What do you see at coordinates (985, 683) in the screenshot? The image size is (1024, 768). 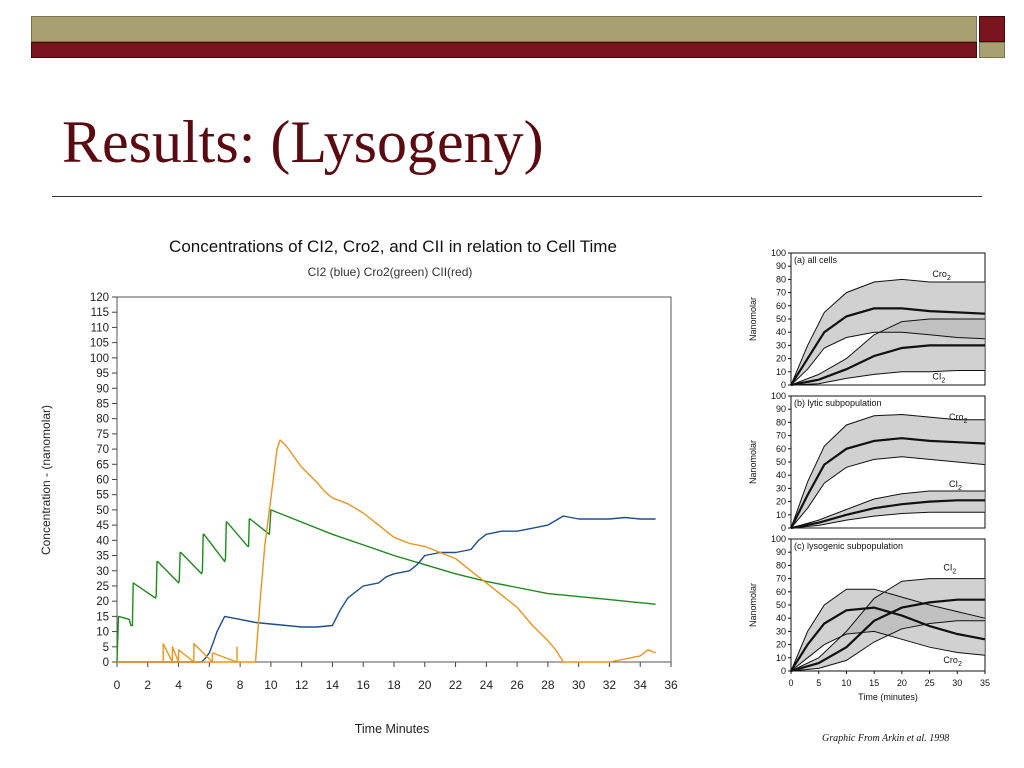 I see `figure-x-tick-label: 35` at bounding box center [985, 683].